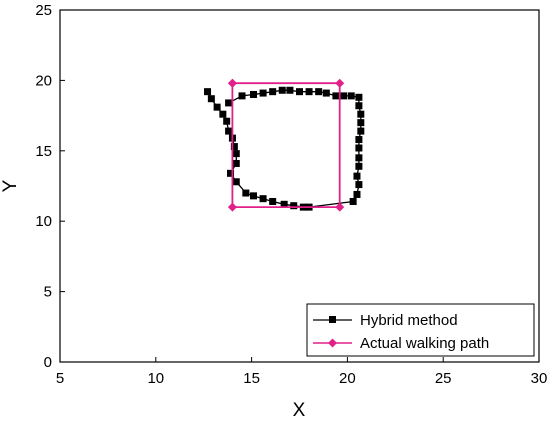 The height and width of the screenshot is (421, 550). I want to click on x-axis-label: X, so click(299, 410).